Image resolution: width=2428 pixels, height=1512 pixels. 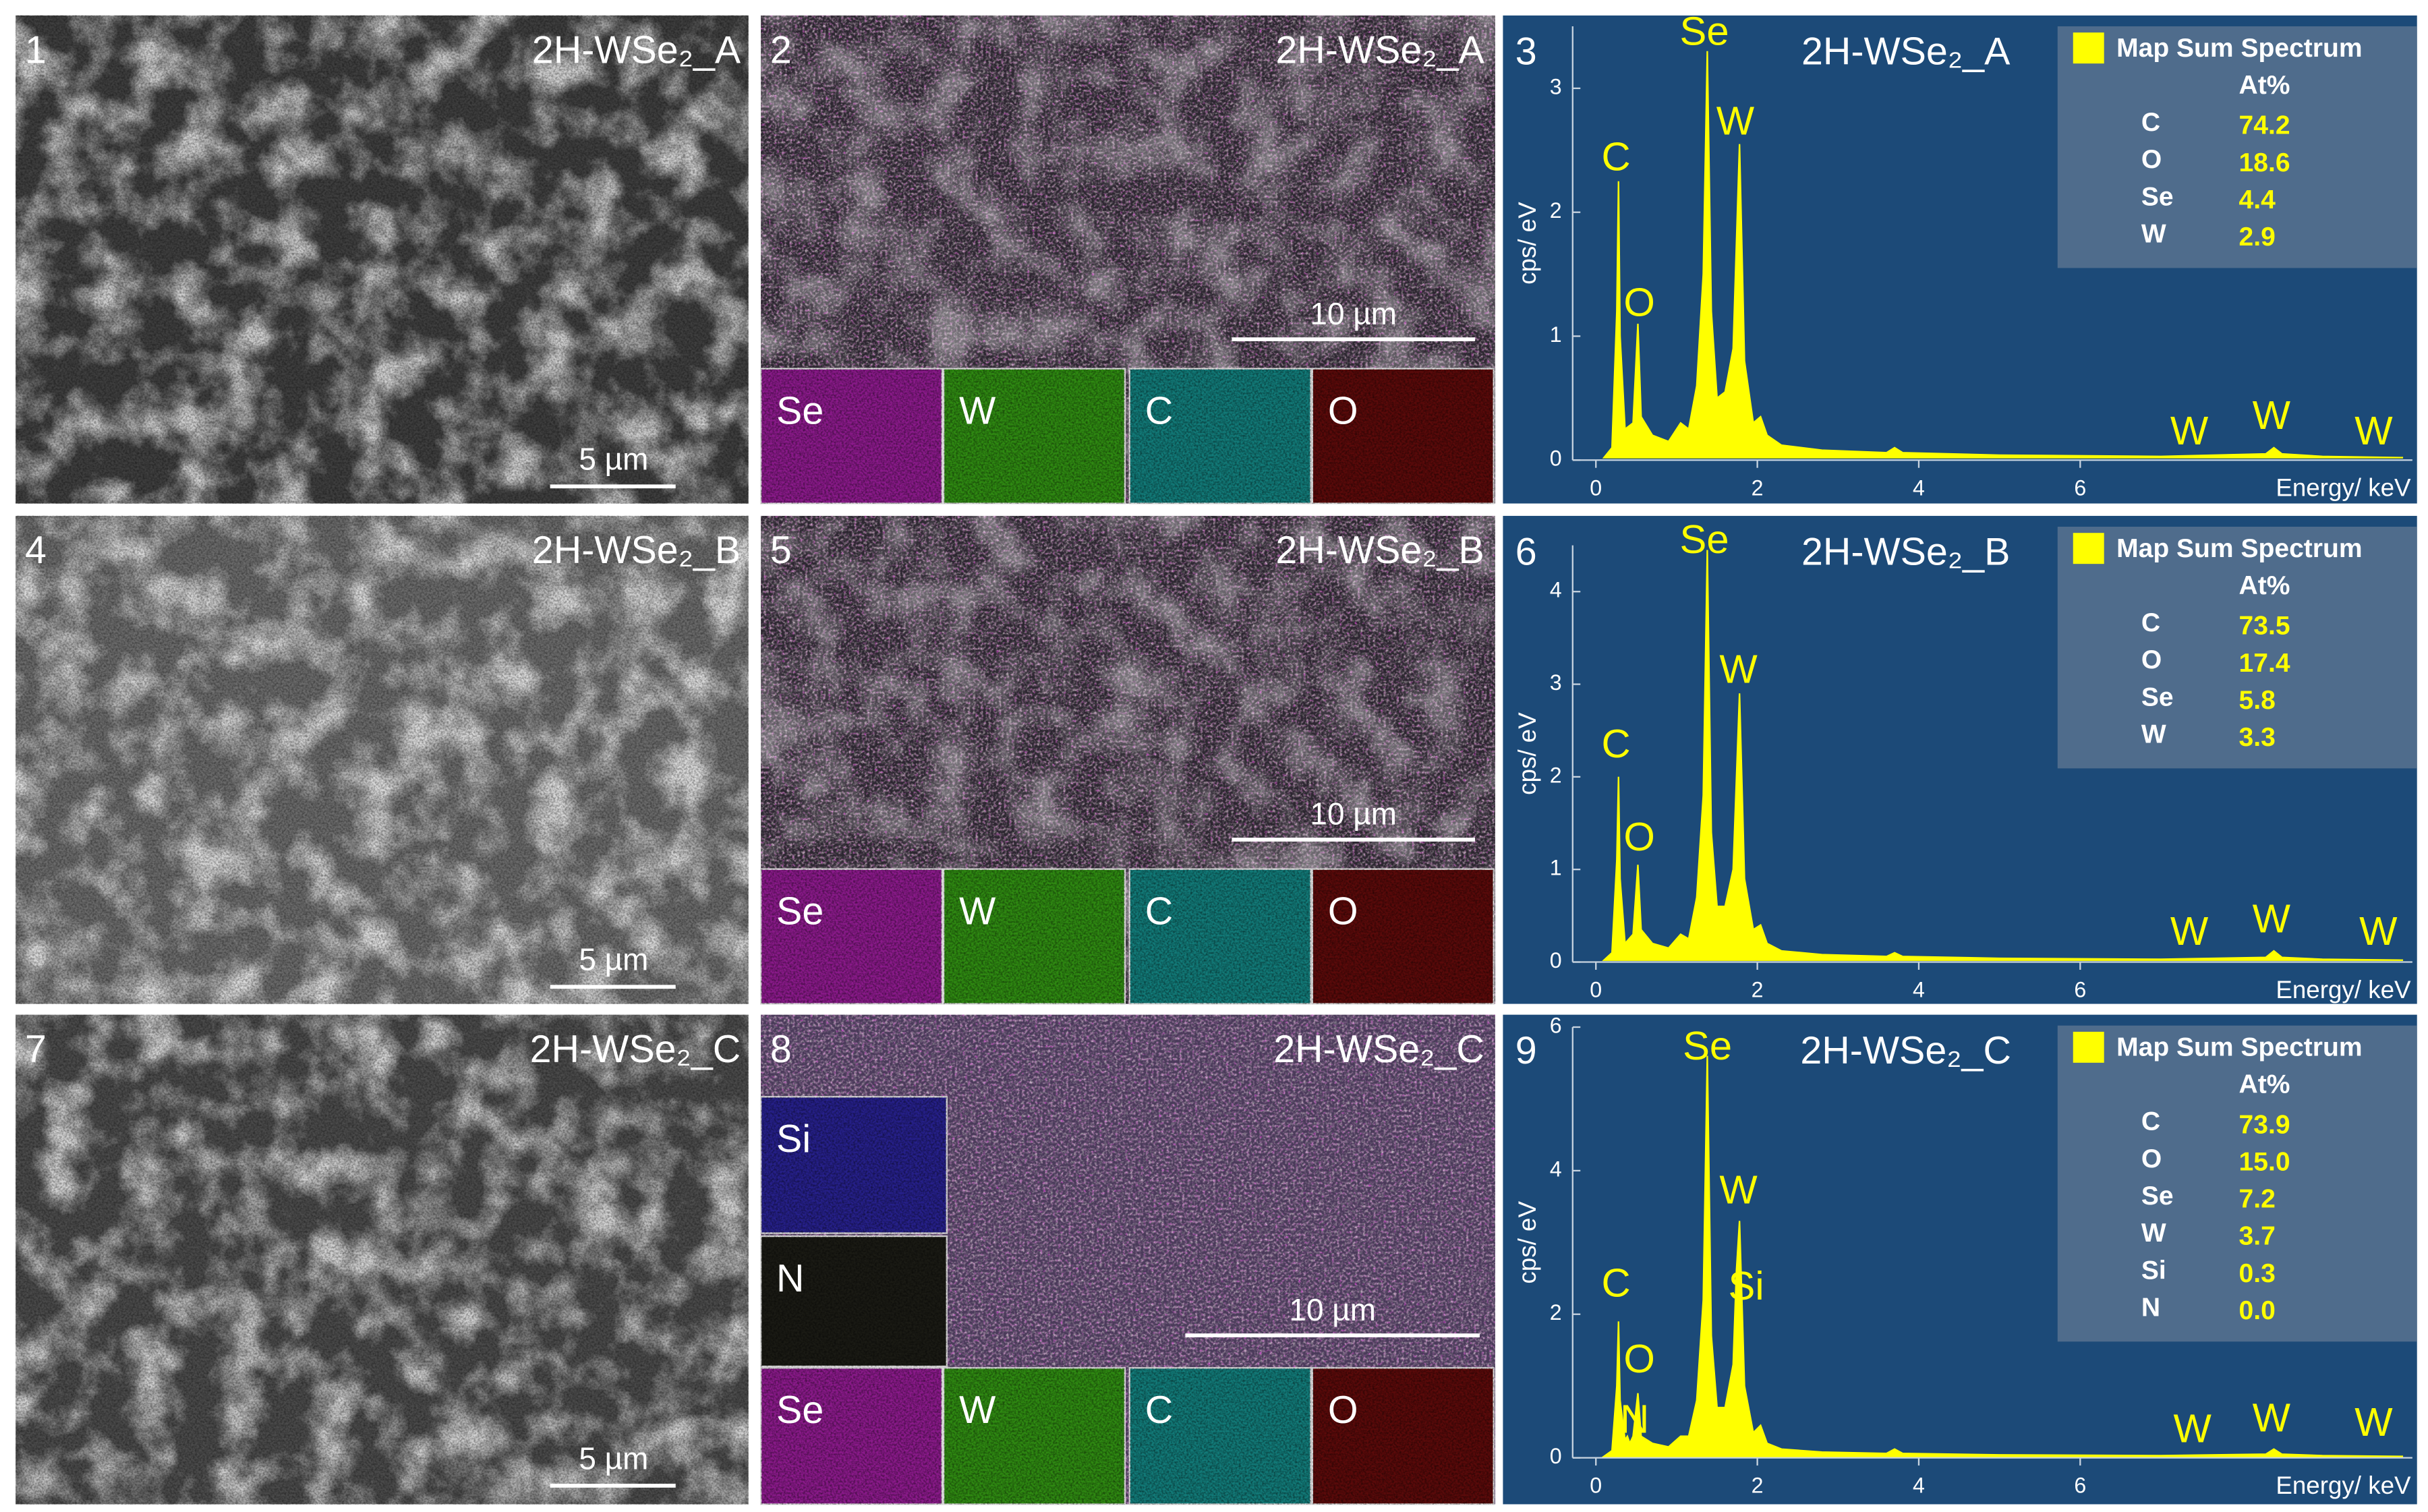 What do you see at coordinates (2264, 162) in the screenshot?
I see `element-percent: 18.6` at bounding box center [2264, 162].